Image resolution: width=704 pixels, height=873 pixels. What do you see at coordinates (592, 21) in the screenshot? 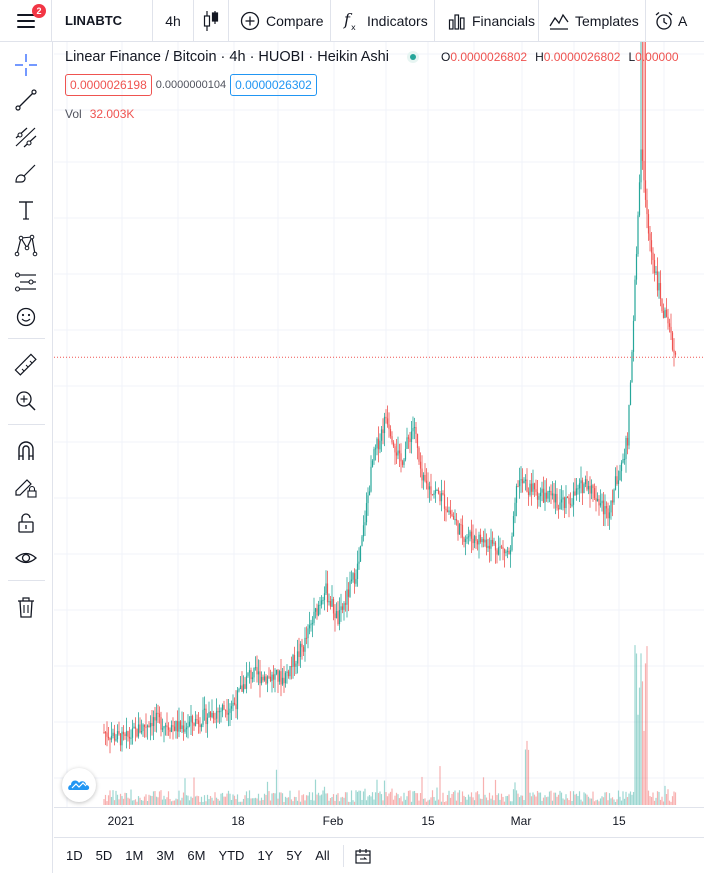
I see `templates-button: Templates` at bounding box center [592, 21].